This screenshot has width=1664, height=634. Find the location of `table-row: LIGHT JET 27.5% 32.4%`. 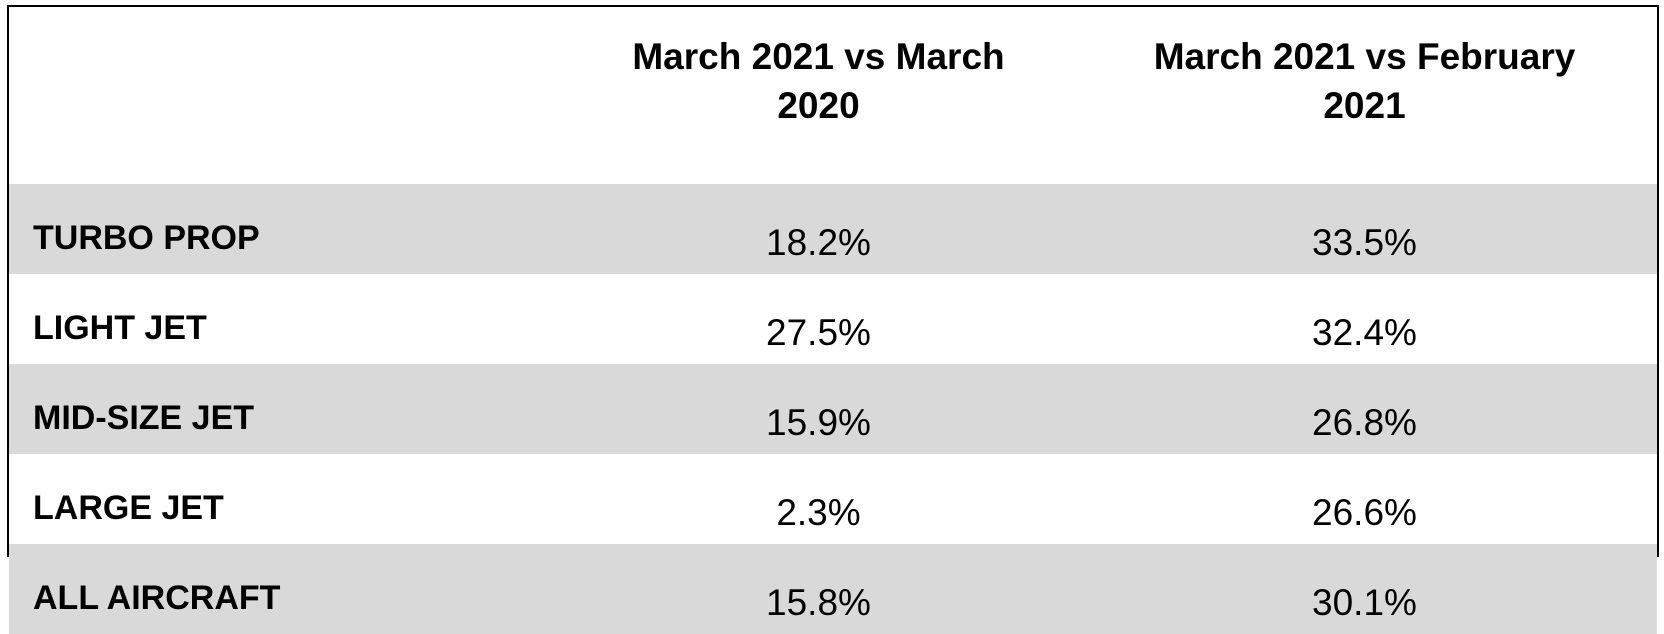

table-row: LIGHT JET 27.5% 32.4% is located at coordinates (833, 319).